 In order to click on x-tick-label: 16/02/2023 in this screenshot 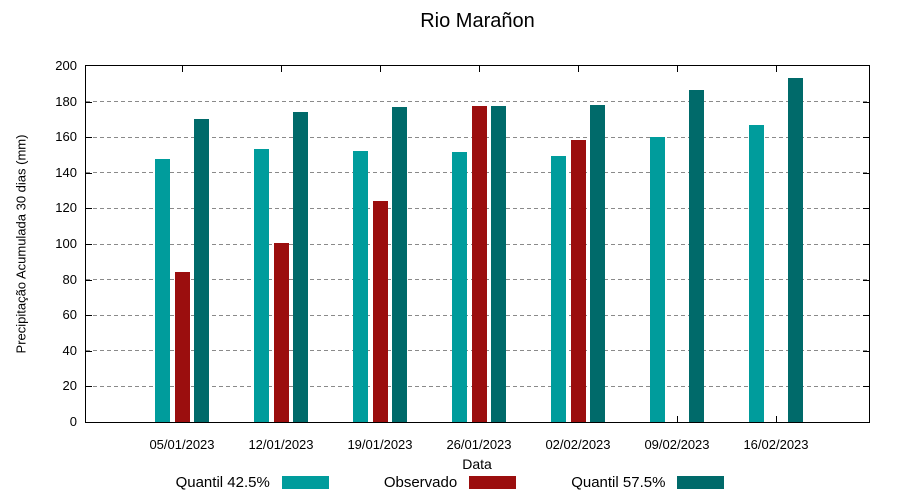, I will do `click(776, 444)`.